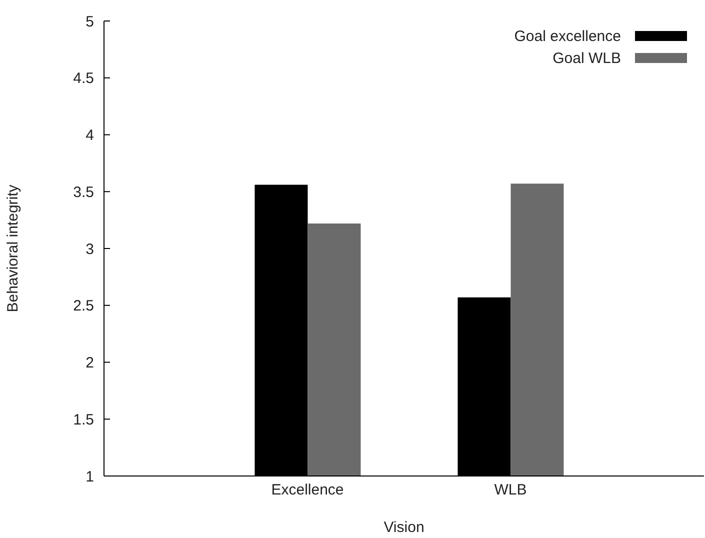 The image size is (705, 538). I want to click on y-tick-label: 4.5, so click(83, 79).